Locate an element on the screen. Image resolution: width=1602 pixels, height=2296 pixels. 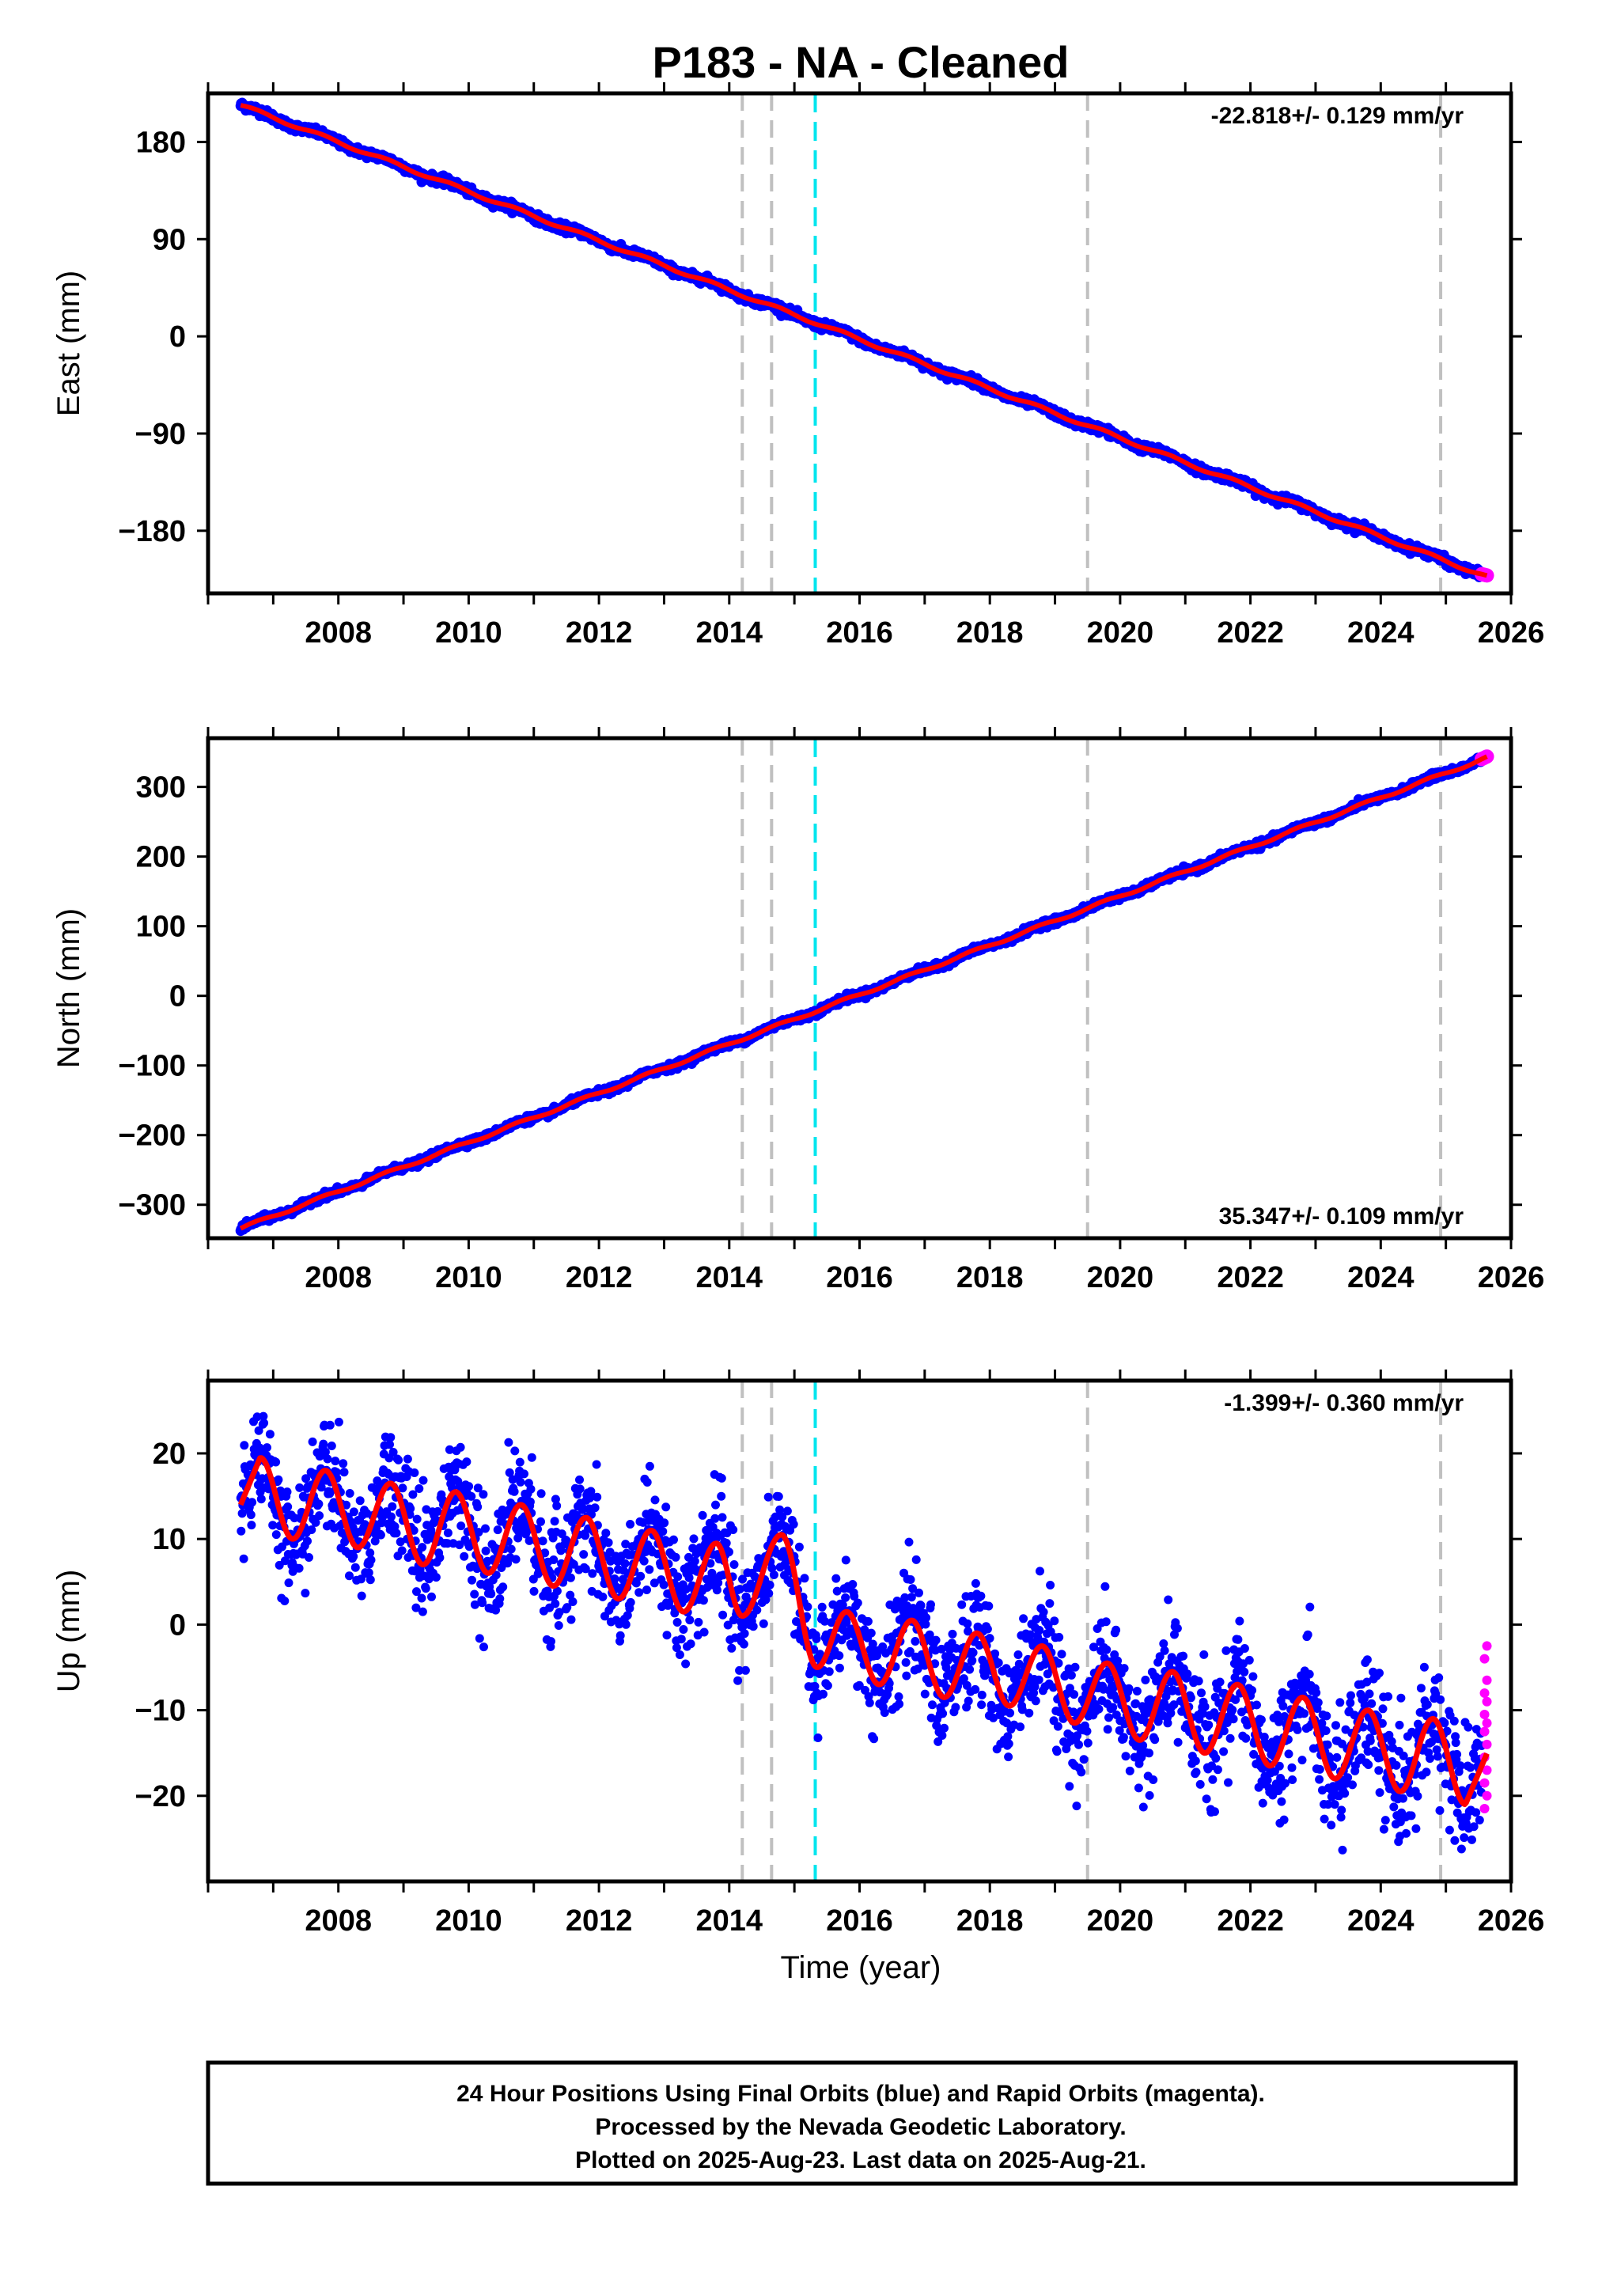
up-y-tick-label-3: −10 is located at coordinates (160, 1711).